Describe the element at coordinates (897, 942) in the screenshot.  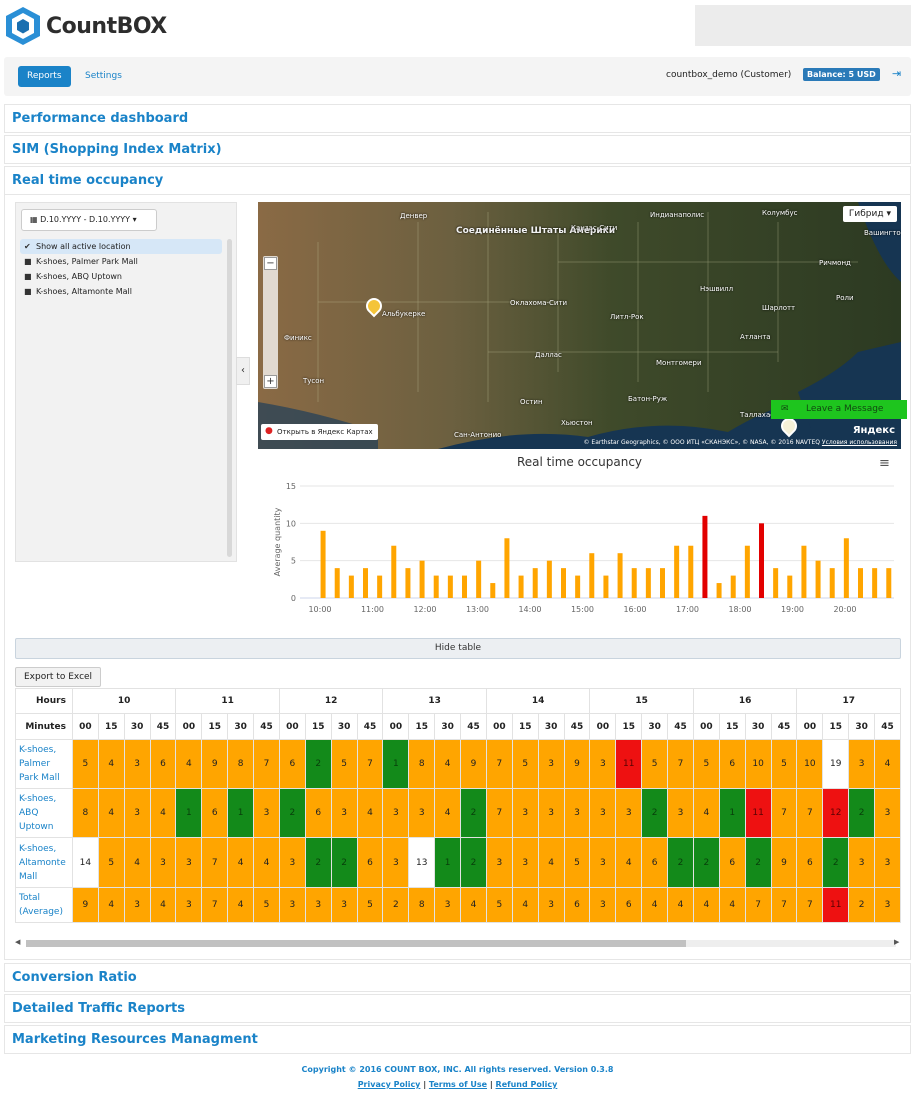
I see `scroll-right-icon: ▶` at that location.